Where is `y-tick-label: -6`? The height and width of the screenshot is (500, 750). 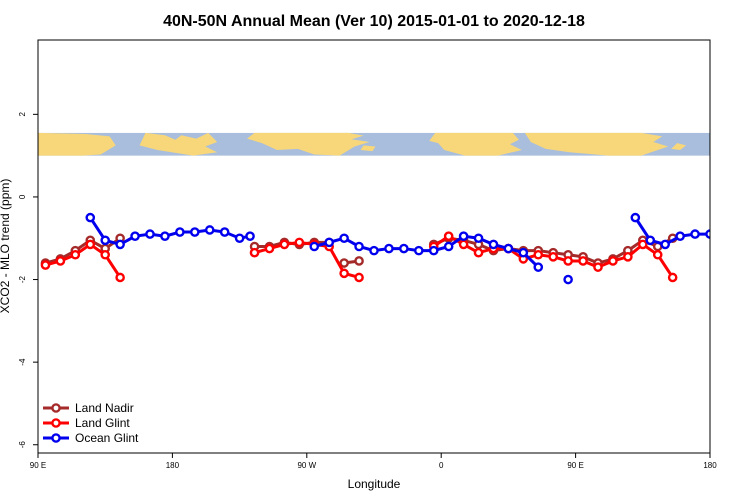
y-tick-label: -6 is located at coordinates (22, 445).